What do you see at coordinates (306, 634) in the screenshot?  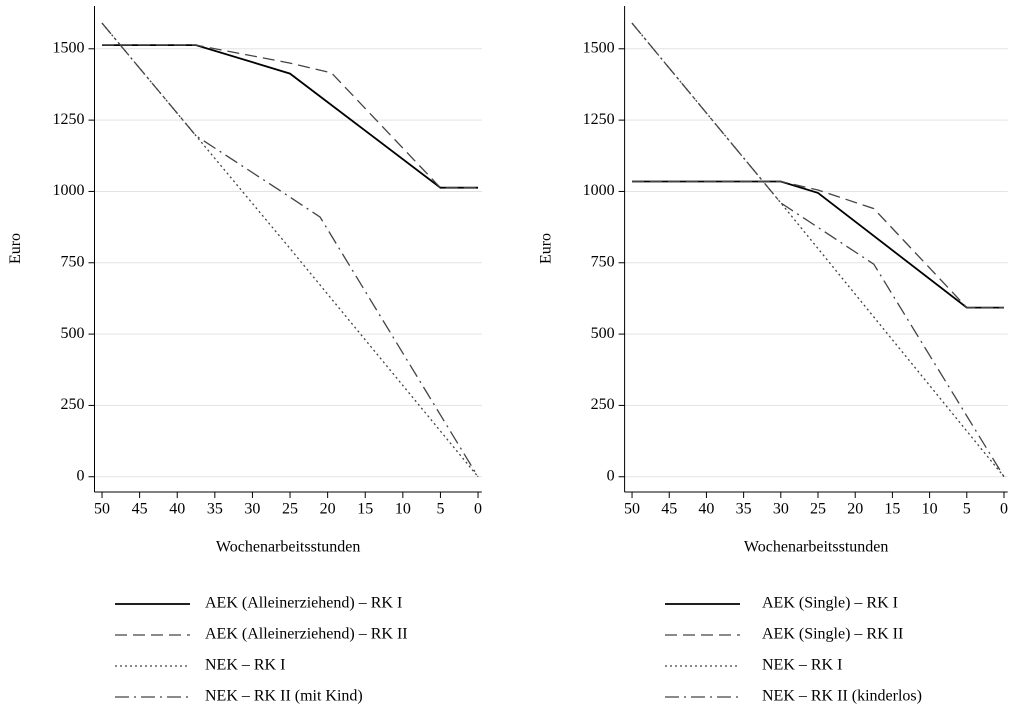 I see `legend-label: AEK (Alleinerziehend) – RK II` at bounding box center [306, 634].